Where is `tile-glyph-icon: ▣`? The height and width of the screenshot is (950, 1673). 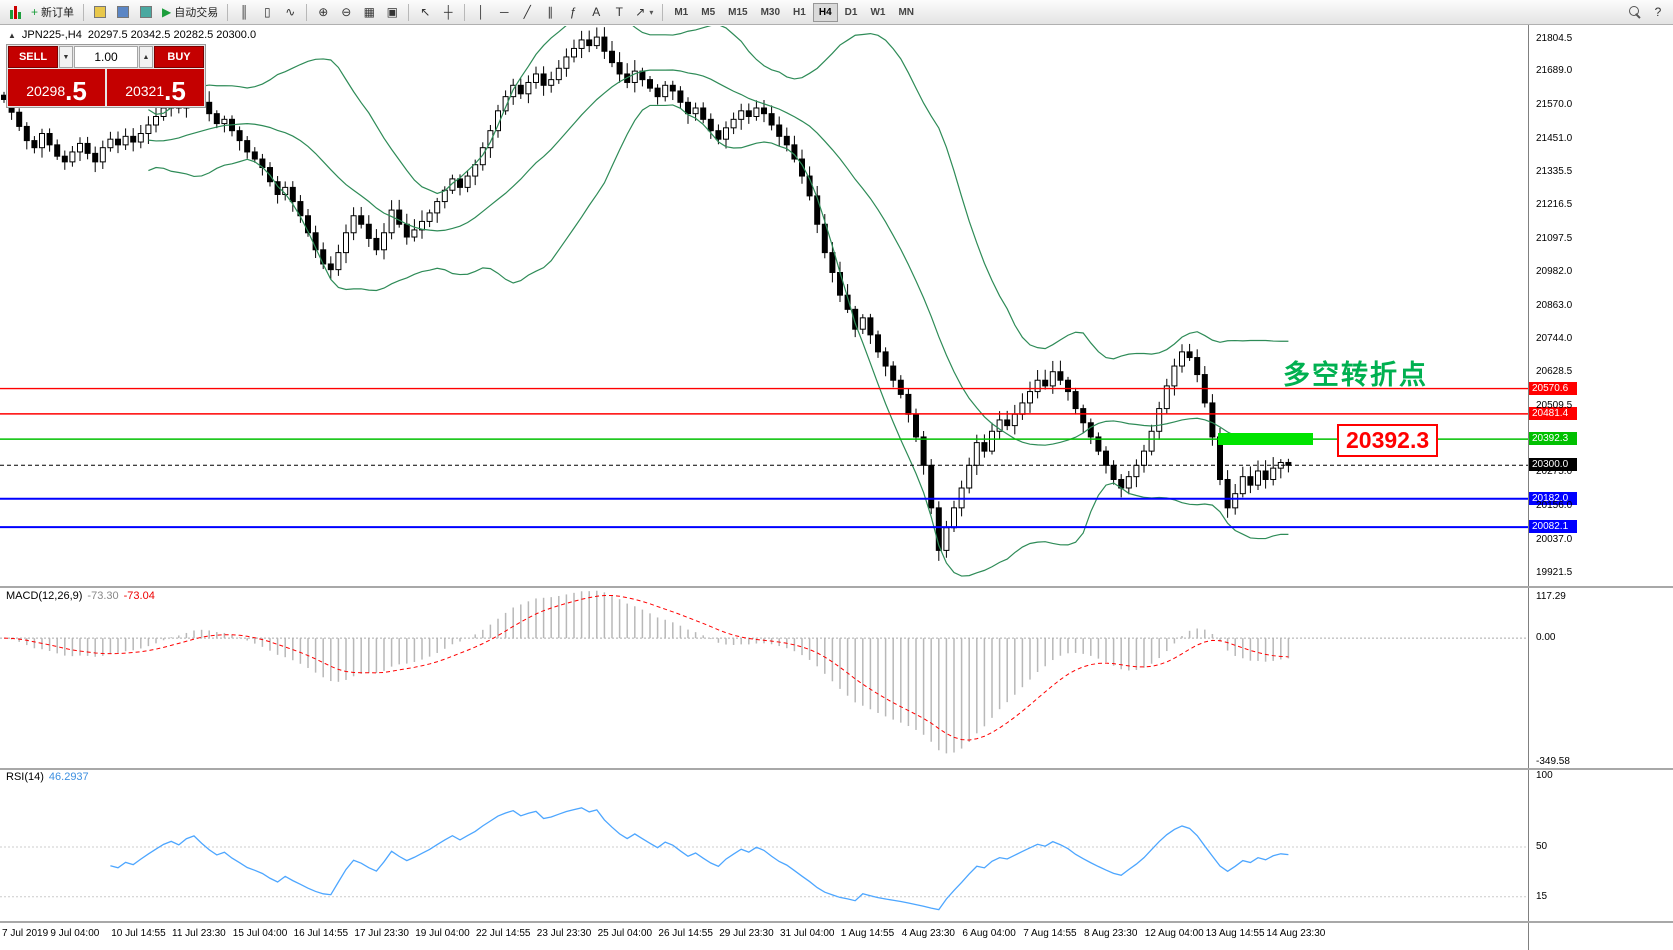 tile-glyph-icon: ▣ is located at coordinates (392, 12).